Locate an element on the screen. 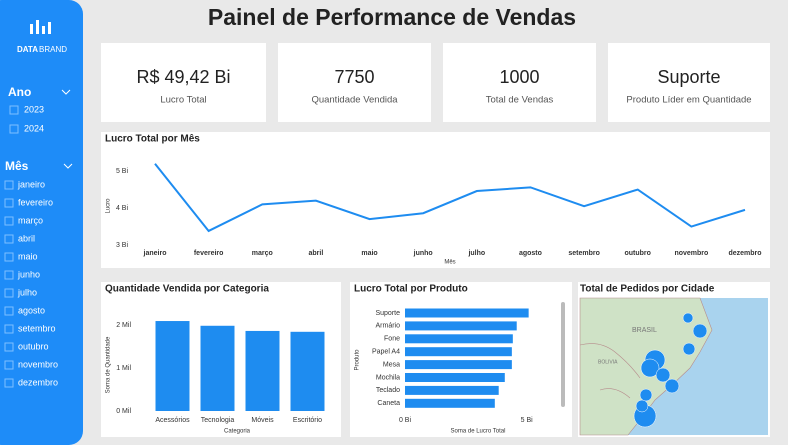 This screenshot has width=788, height=445. y-tick-label: Armário is located at coordinates (387, 326).